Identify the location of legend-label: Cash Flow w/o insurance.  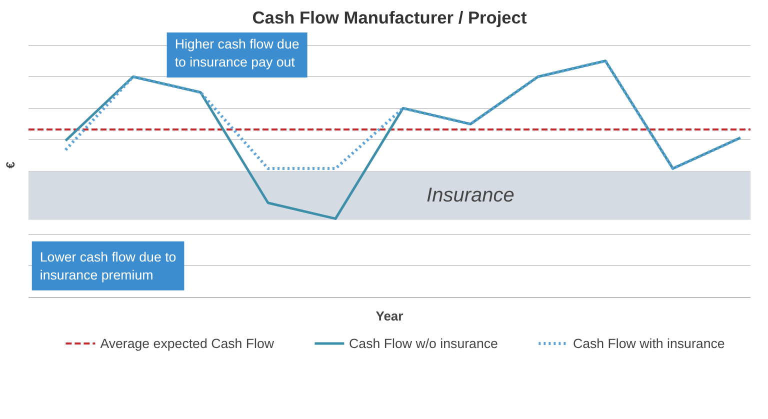
(423, 343).